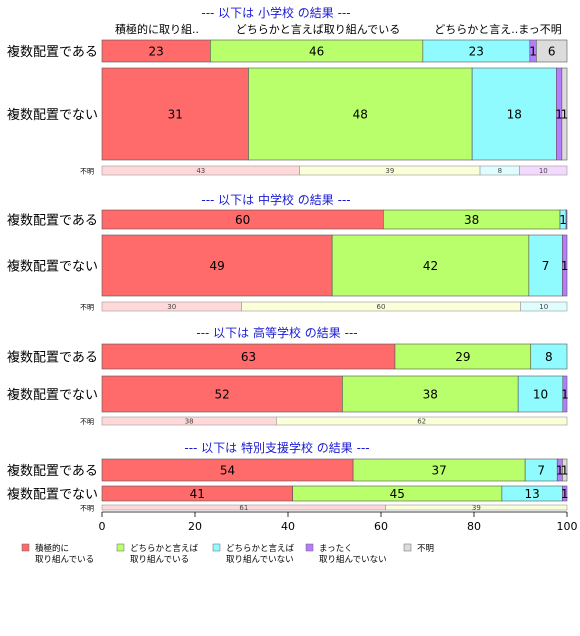  What do you see at coordinates (200, 171) in the screenshot?
I see `unknown-data-label: 43` at bounding box center [200, 171].